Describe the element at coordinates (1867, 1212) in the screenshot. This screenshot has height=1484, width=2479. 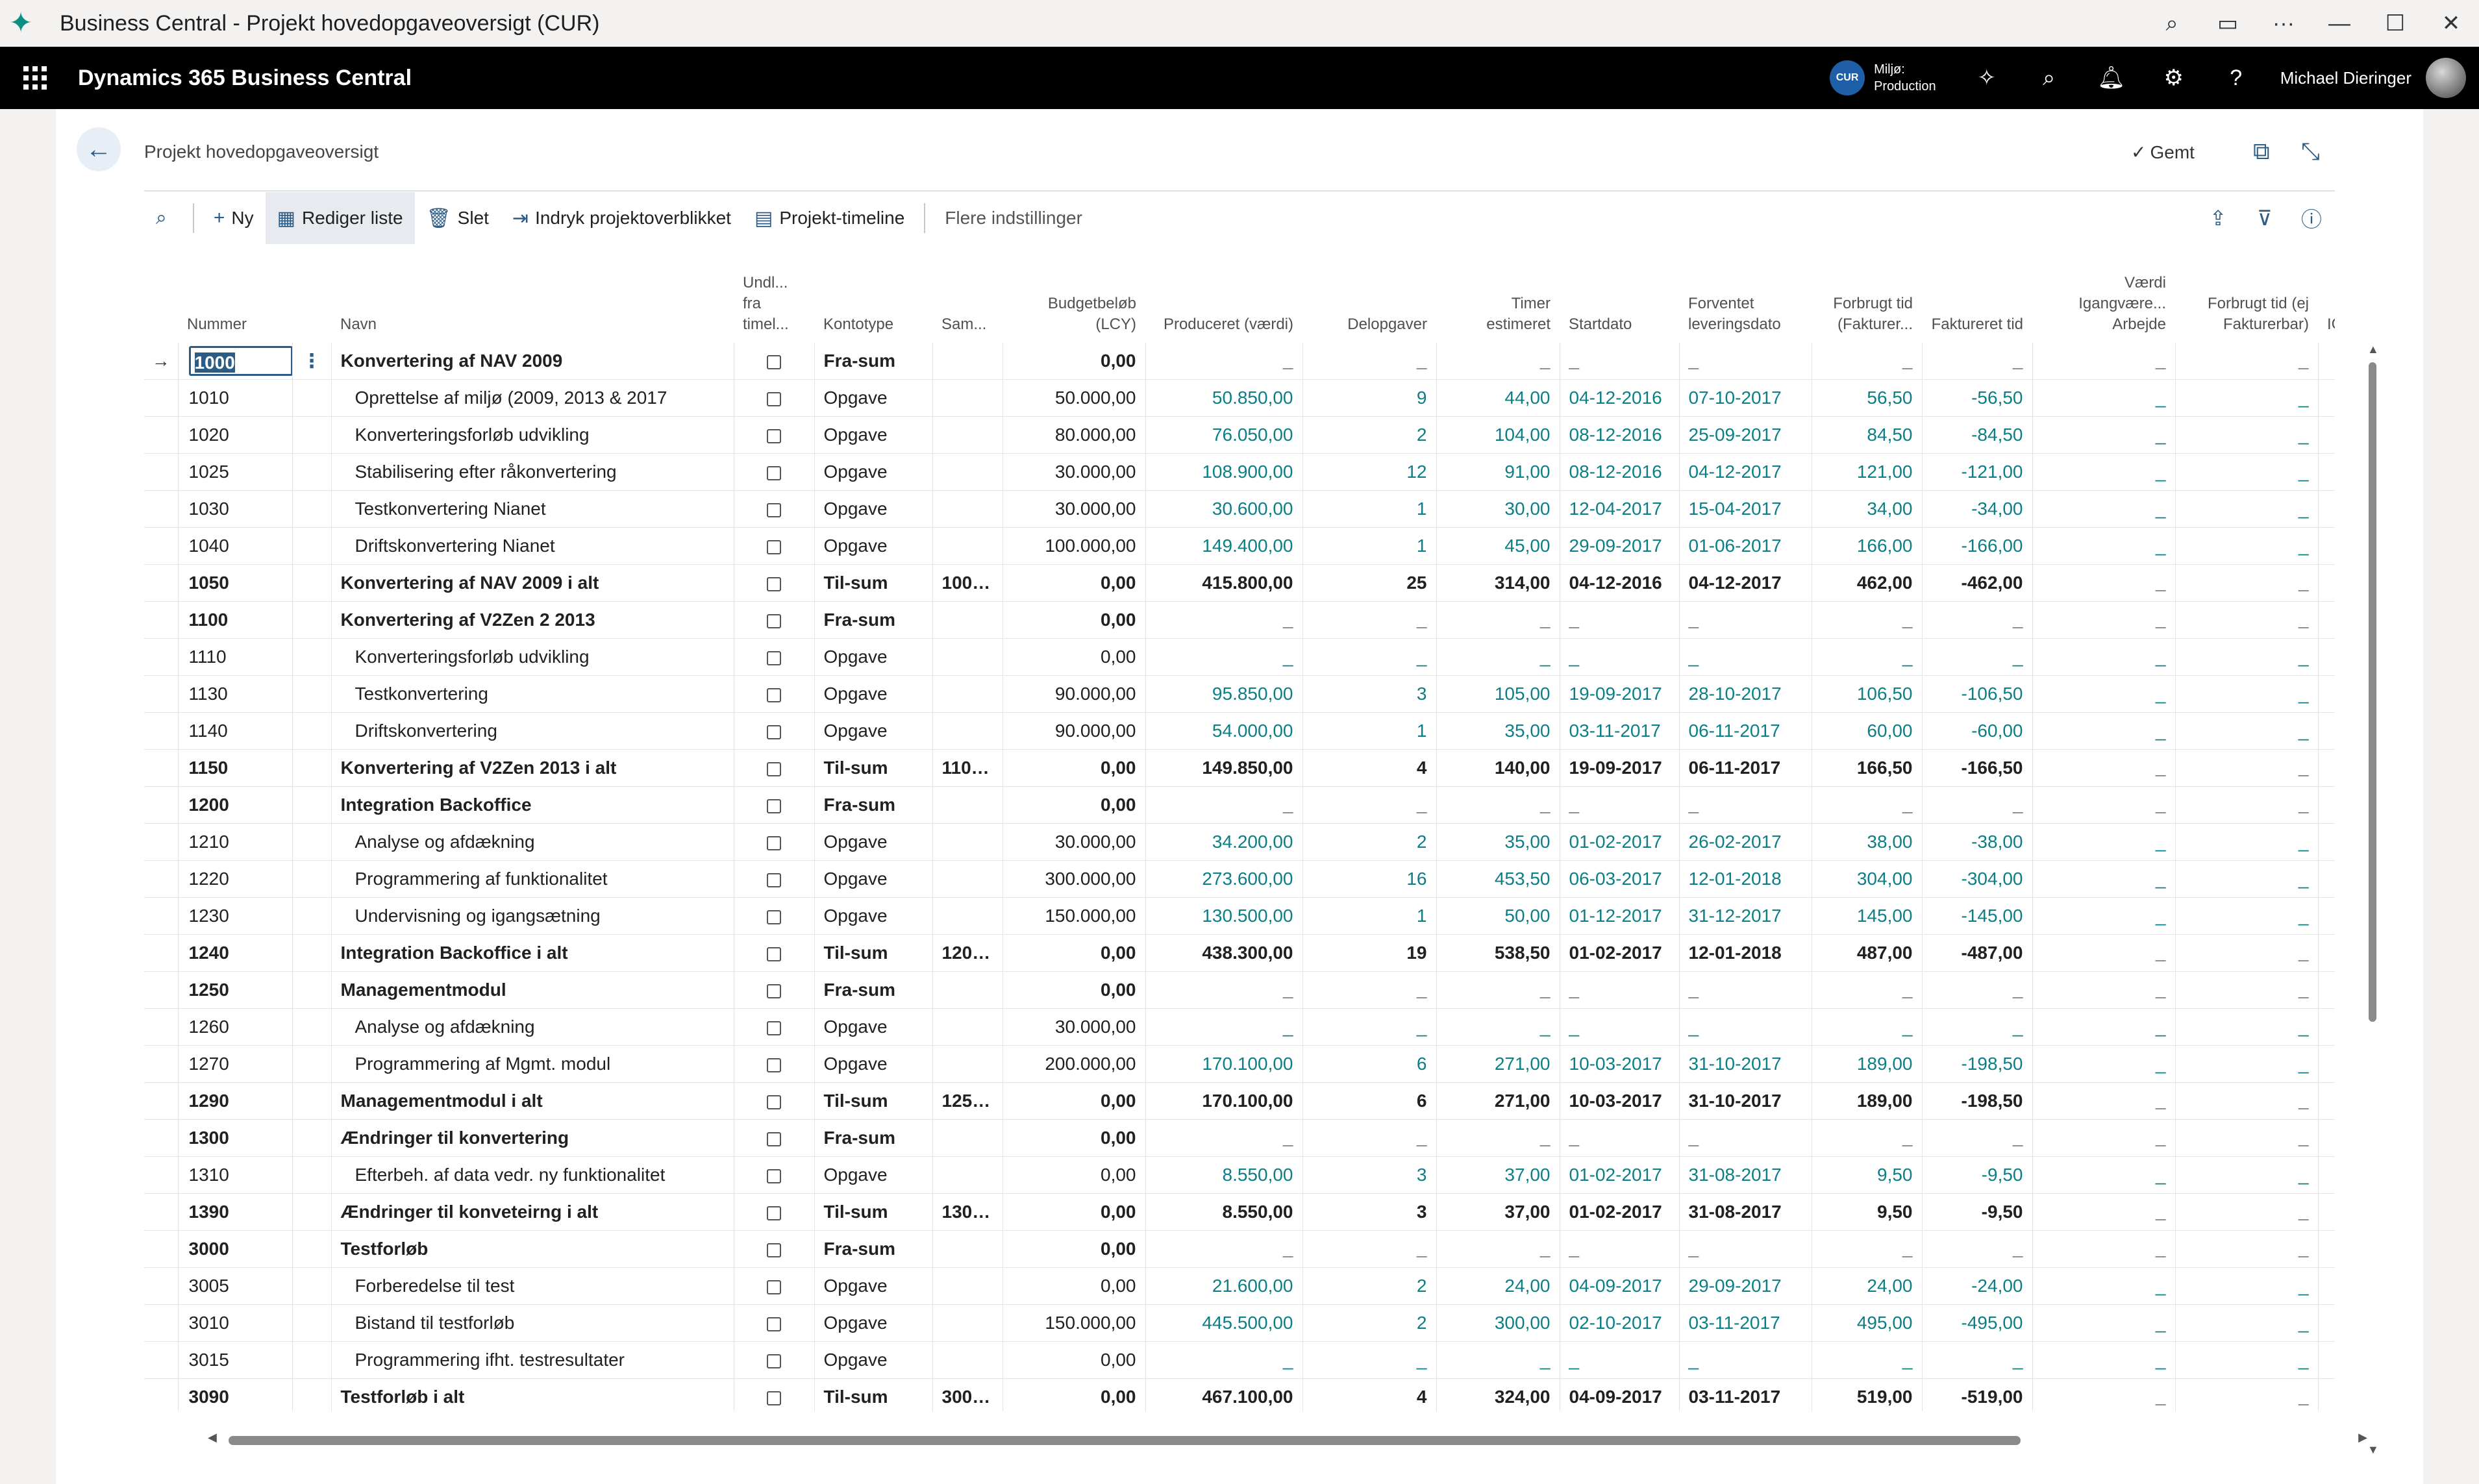
I see `cell-forbrugt: 9,50` at that location.